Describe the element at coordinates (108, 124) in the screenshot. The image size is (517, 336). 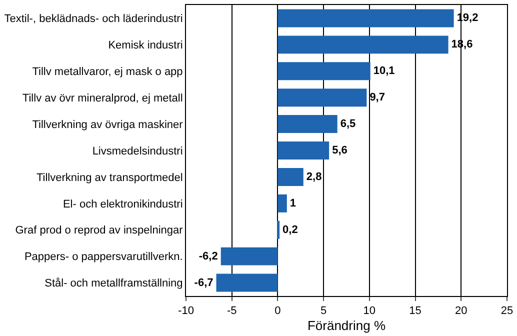
I see `y-tick-label: Tillverkning av övriga maskiner` at that location.